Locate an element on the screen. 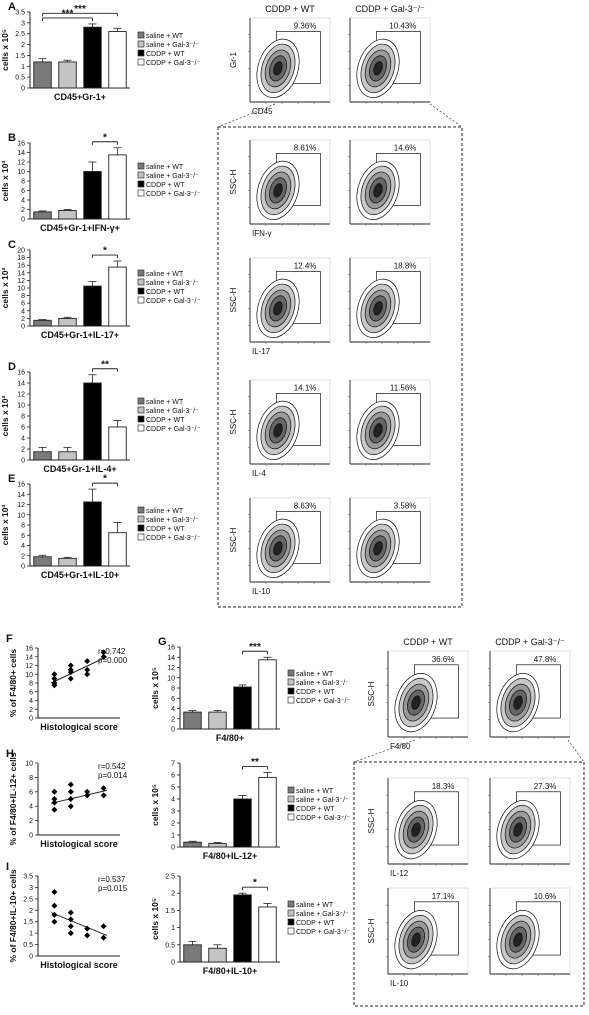 This screenshot has height=1015, width=589. correlation-r: r=0.742 is located at coordinates (112, 651).